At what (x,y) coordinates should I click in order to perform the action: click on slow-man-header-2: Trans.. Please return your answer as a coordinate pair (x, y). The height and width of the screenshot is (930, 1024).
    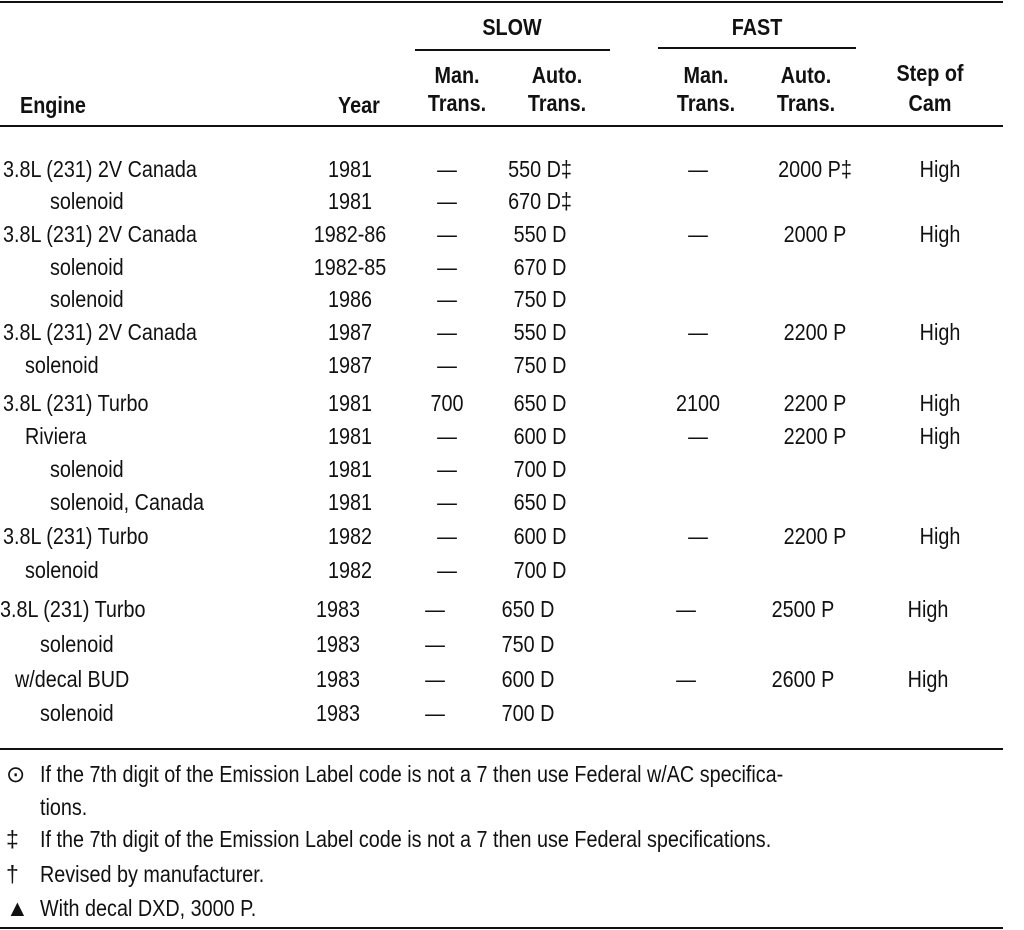
    Looking at the image, I should click on (457, 103).